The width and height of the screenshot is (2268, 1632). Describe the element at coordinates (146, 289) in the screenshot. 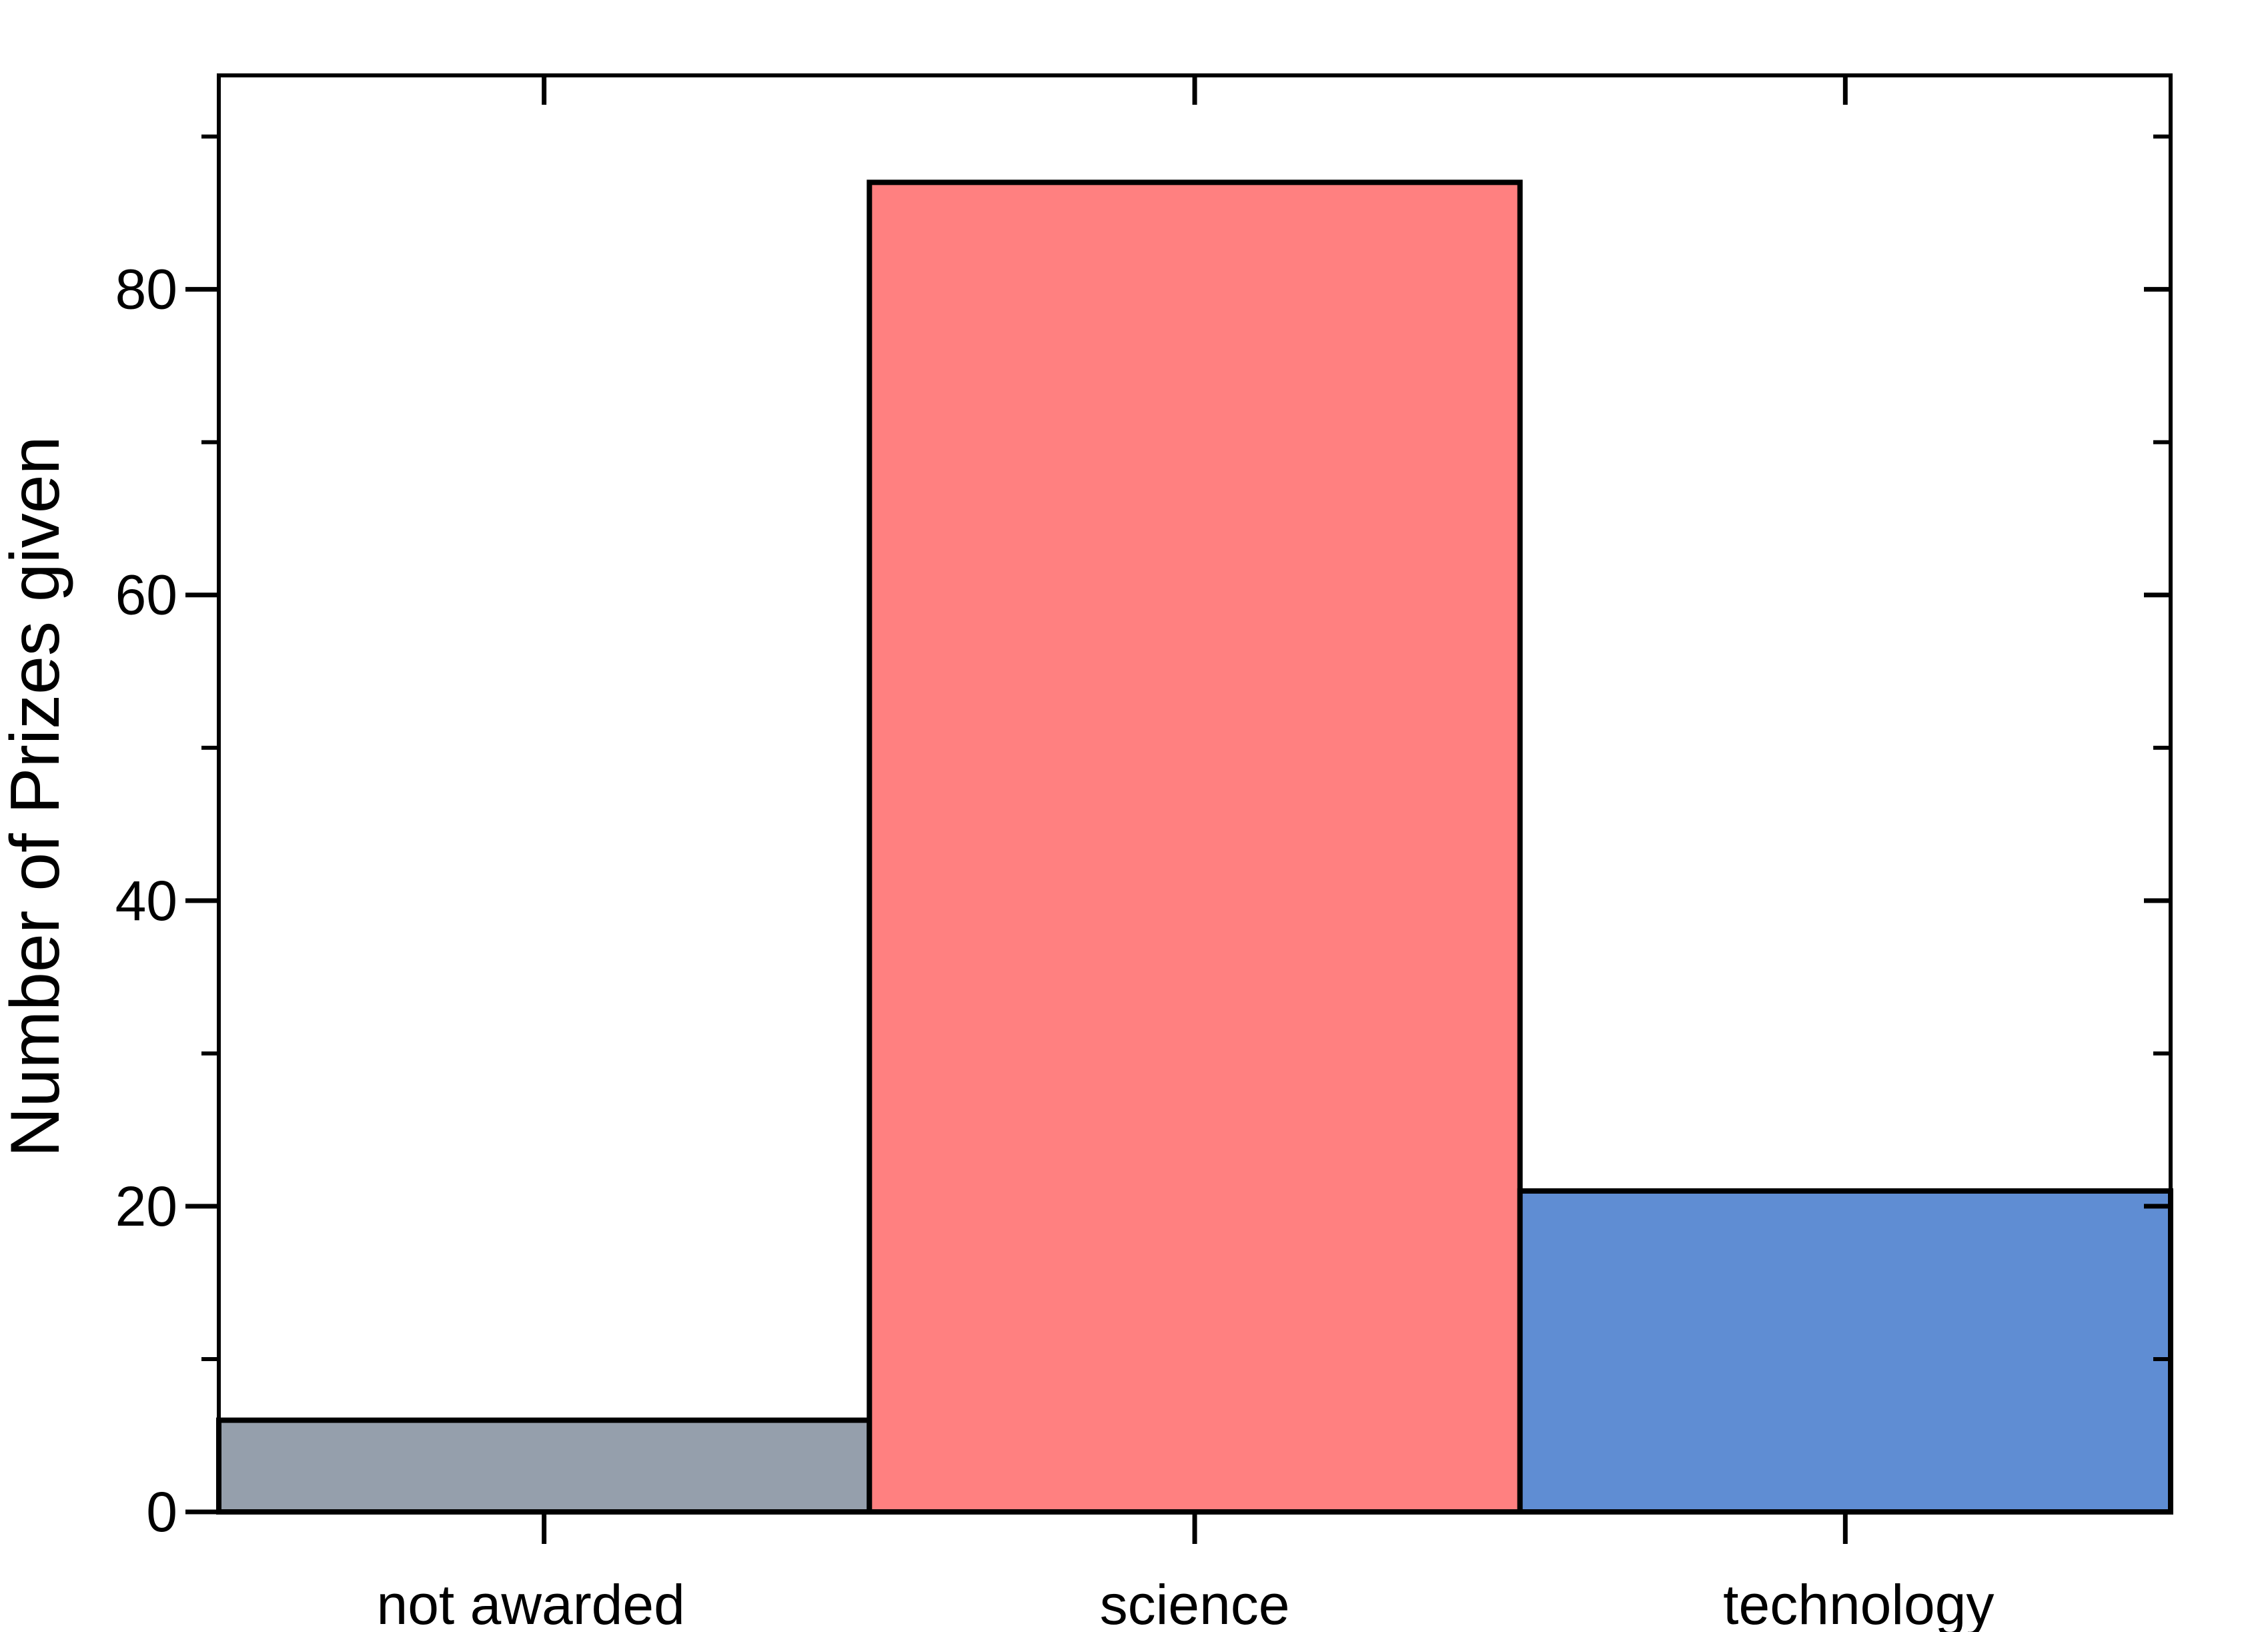

I see `y-tick-label-80: 80` at that location.